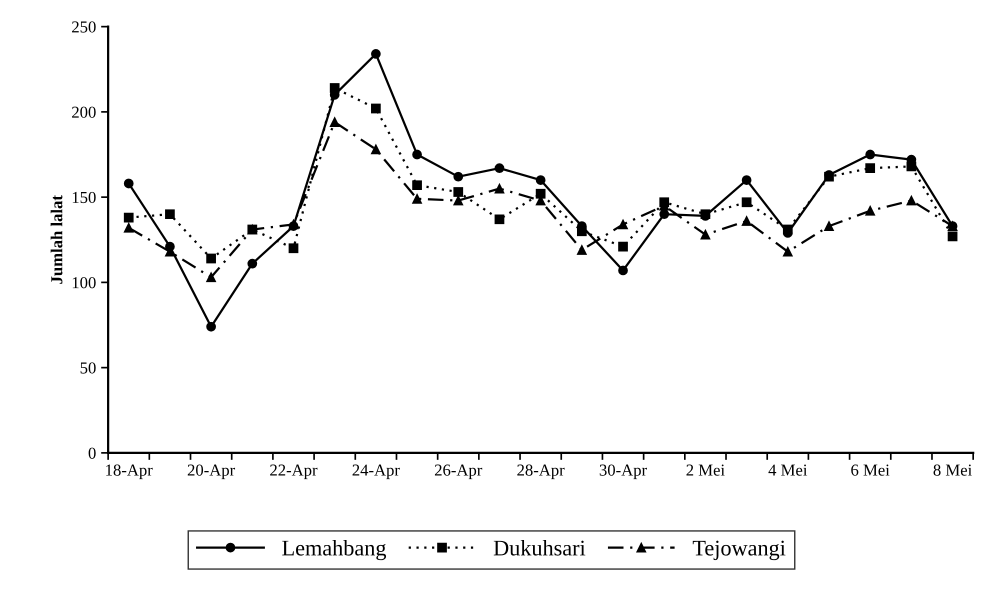 Image resolution: width=983 pixels, height=592 pixels. I want to click on y-axis-title: Jumlah lalat, so click(56, 239).